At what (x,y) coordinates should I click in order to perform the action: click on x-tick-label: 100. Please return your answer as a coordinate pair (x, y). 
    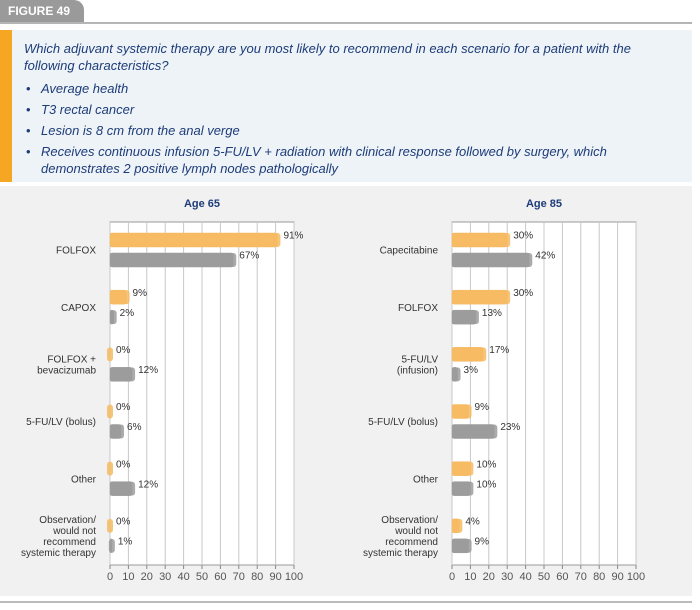
    Looking at the image, I should click on (636, 577).